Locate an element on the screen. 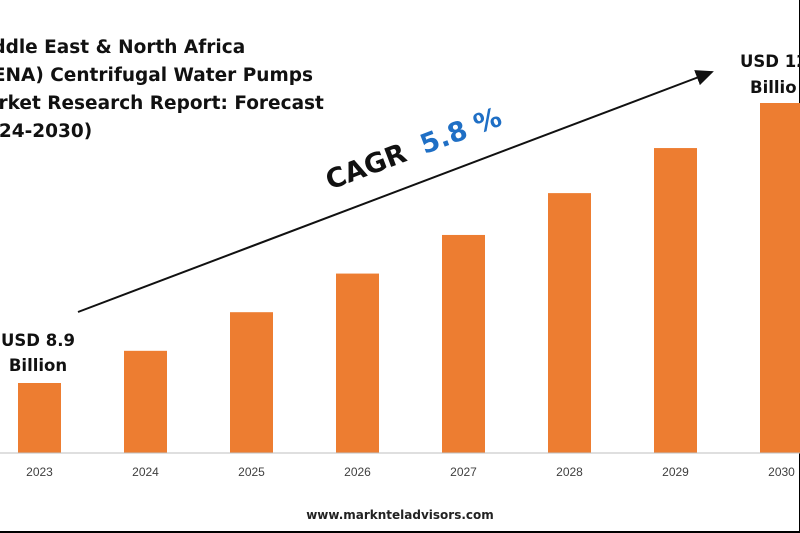 This screenshot has height=533, width=800. start-value-line2: Billion is located at coordinates (38, 365).